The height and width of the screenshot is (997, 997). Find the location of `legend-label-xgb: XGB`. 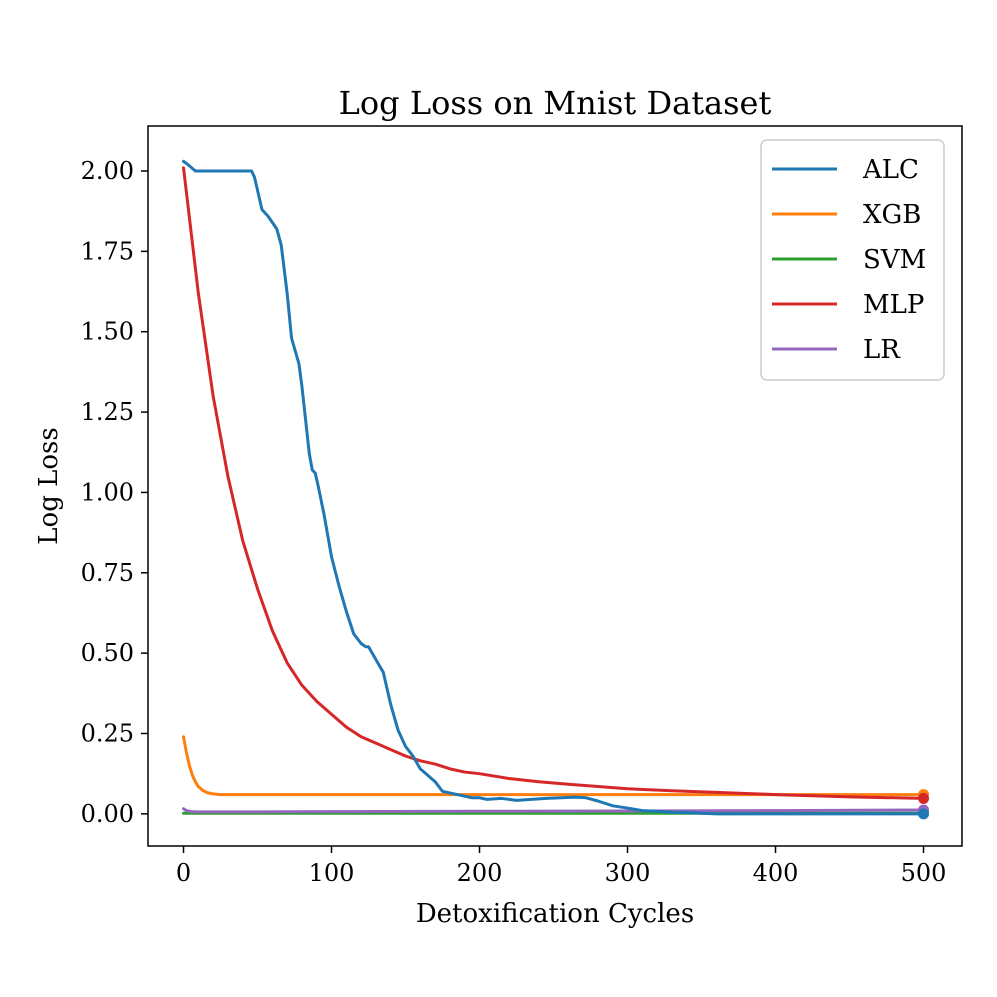

legend-label-xgb: XGB is located at coordinates (892, 215).